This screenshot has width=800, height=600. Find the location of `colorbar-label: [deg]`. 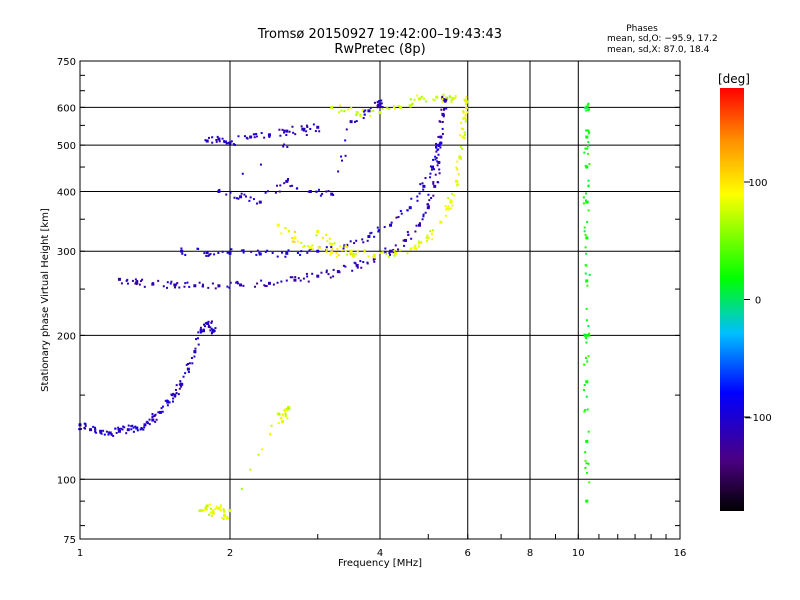

colorbar-label: [deg] is located at coordinates (734, 79).